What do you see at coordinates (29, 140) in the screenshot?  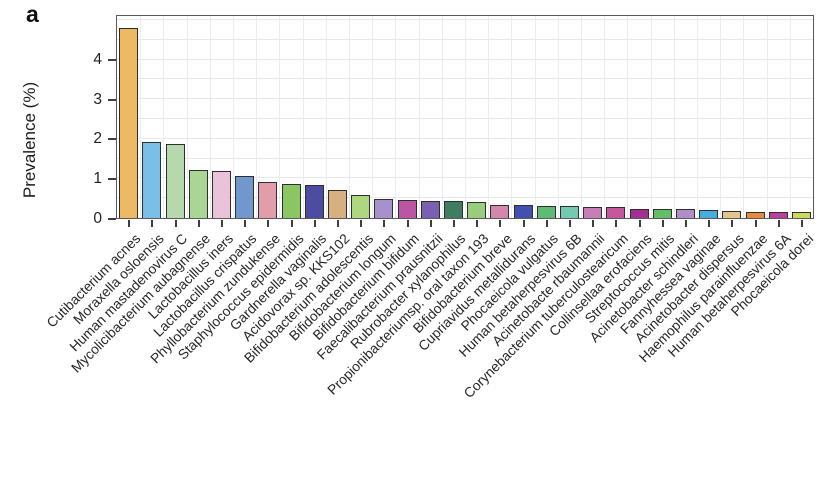 I see `y-axis-title: Prevalence (%)` at bounding box center [29, 140].